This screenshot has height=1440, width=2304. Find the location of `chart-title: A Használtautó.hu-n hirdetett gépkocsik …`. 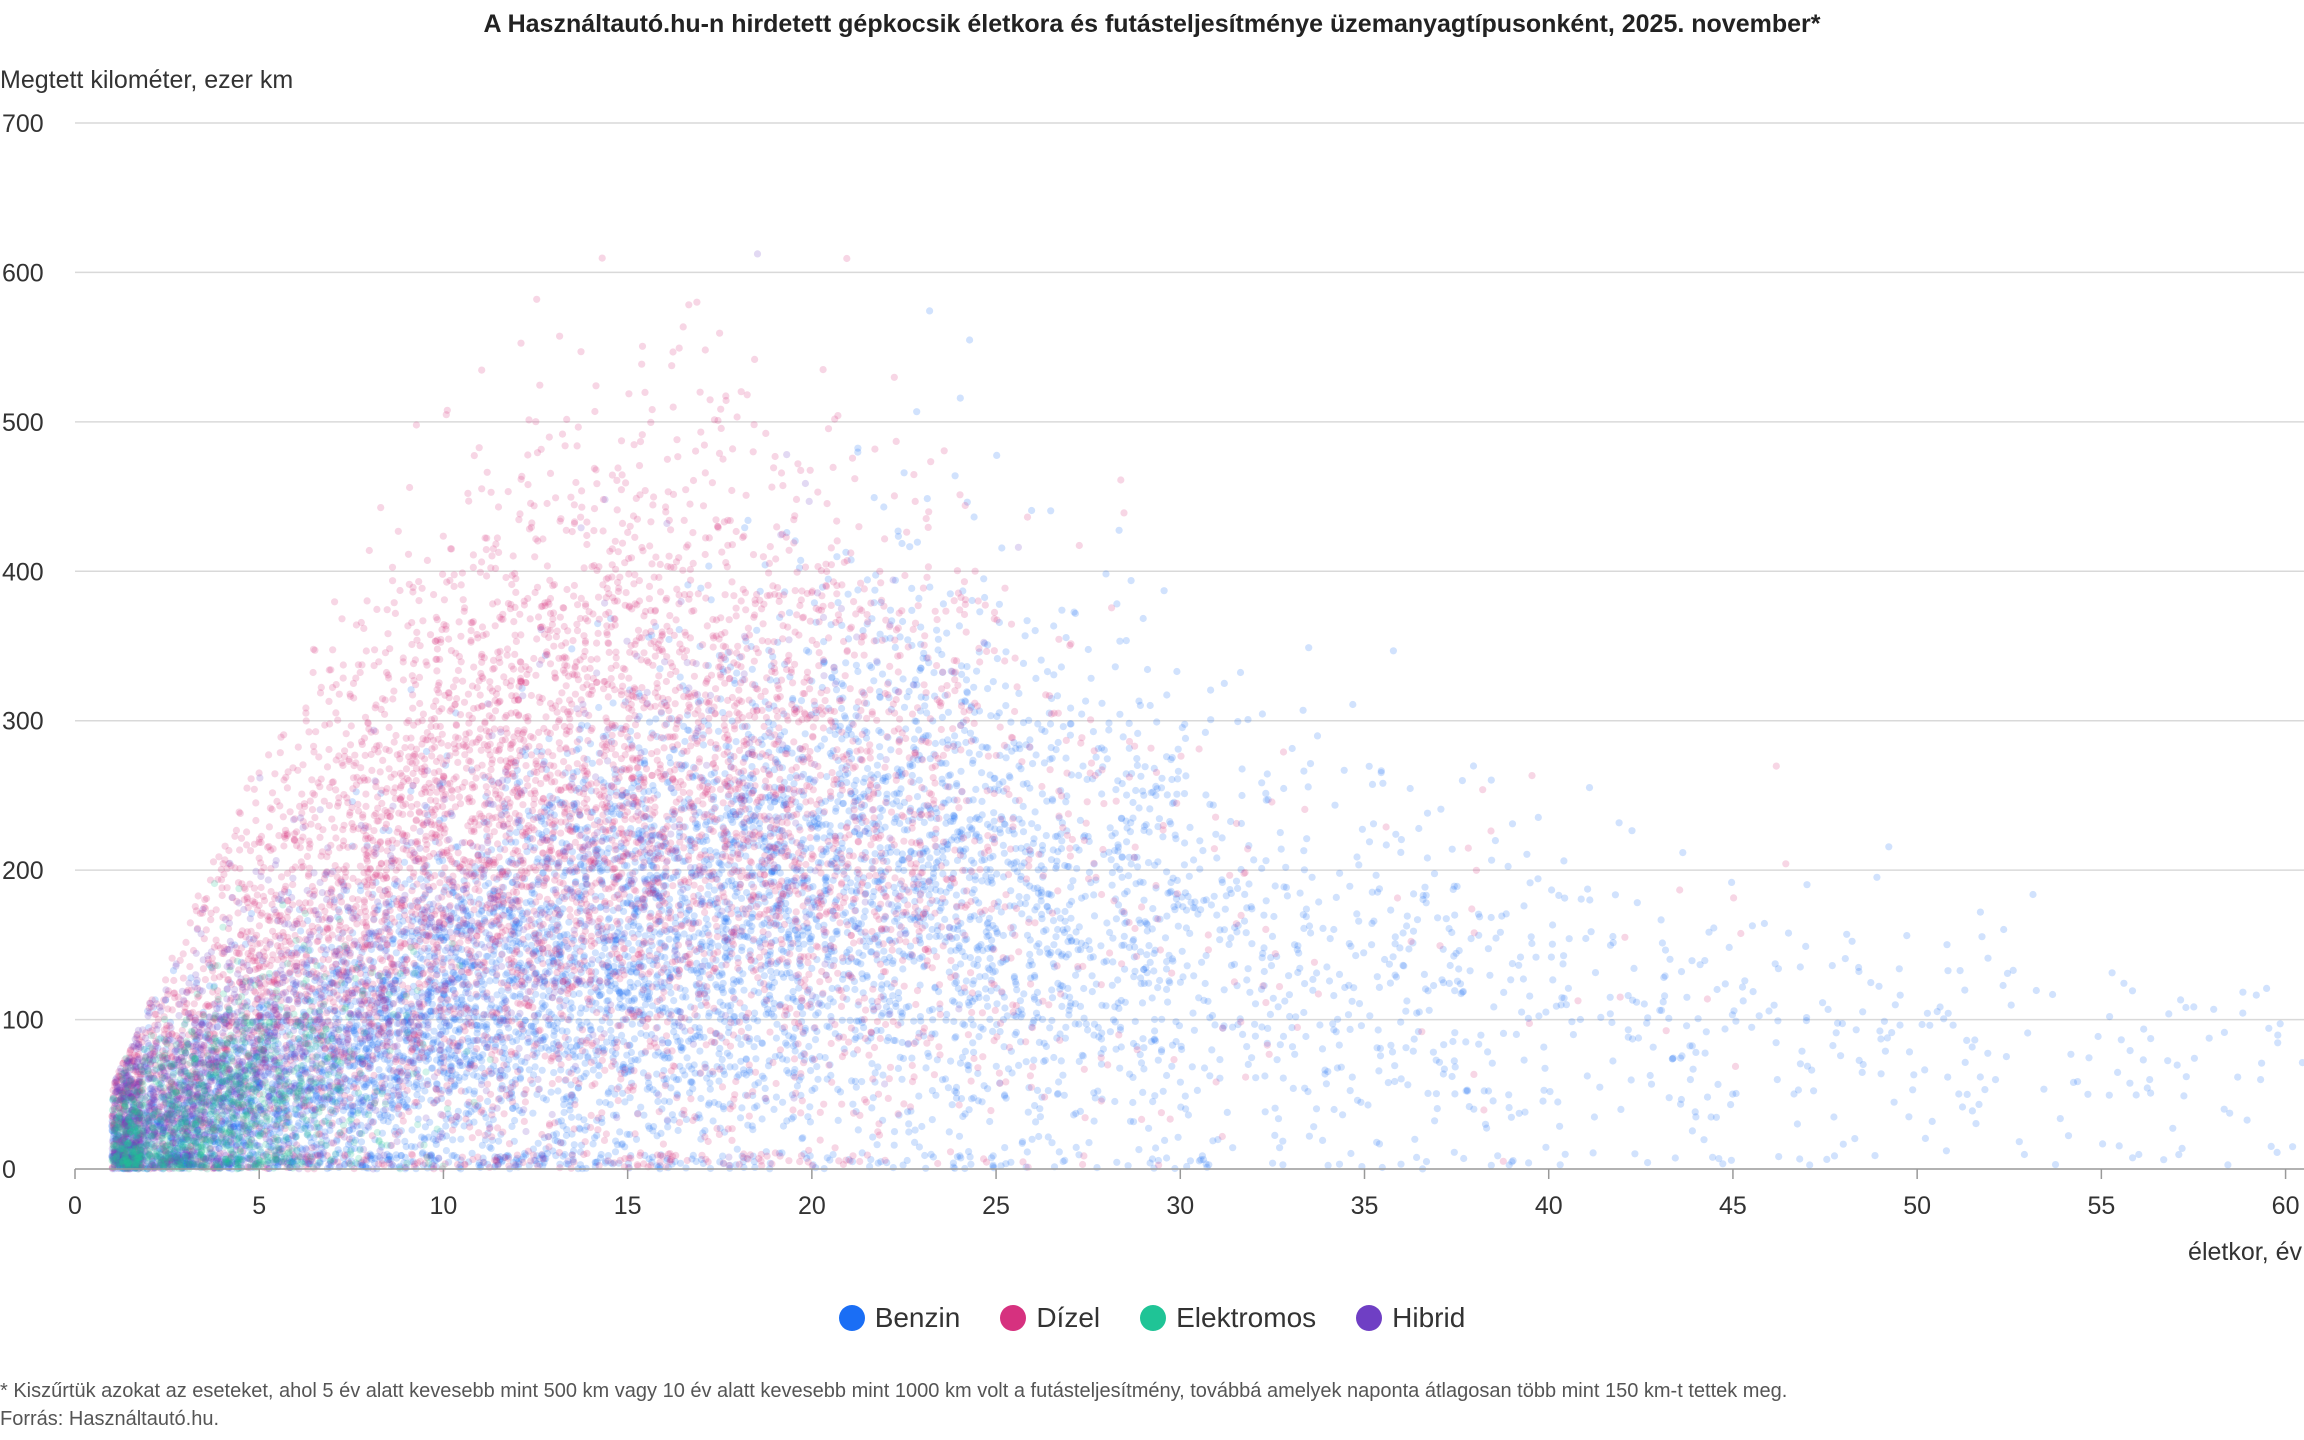

chart-title: A Használtautó.hu-n hirdetett gépkocsik … is located at coordinates (1152, 24).